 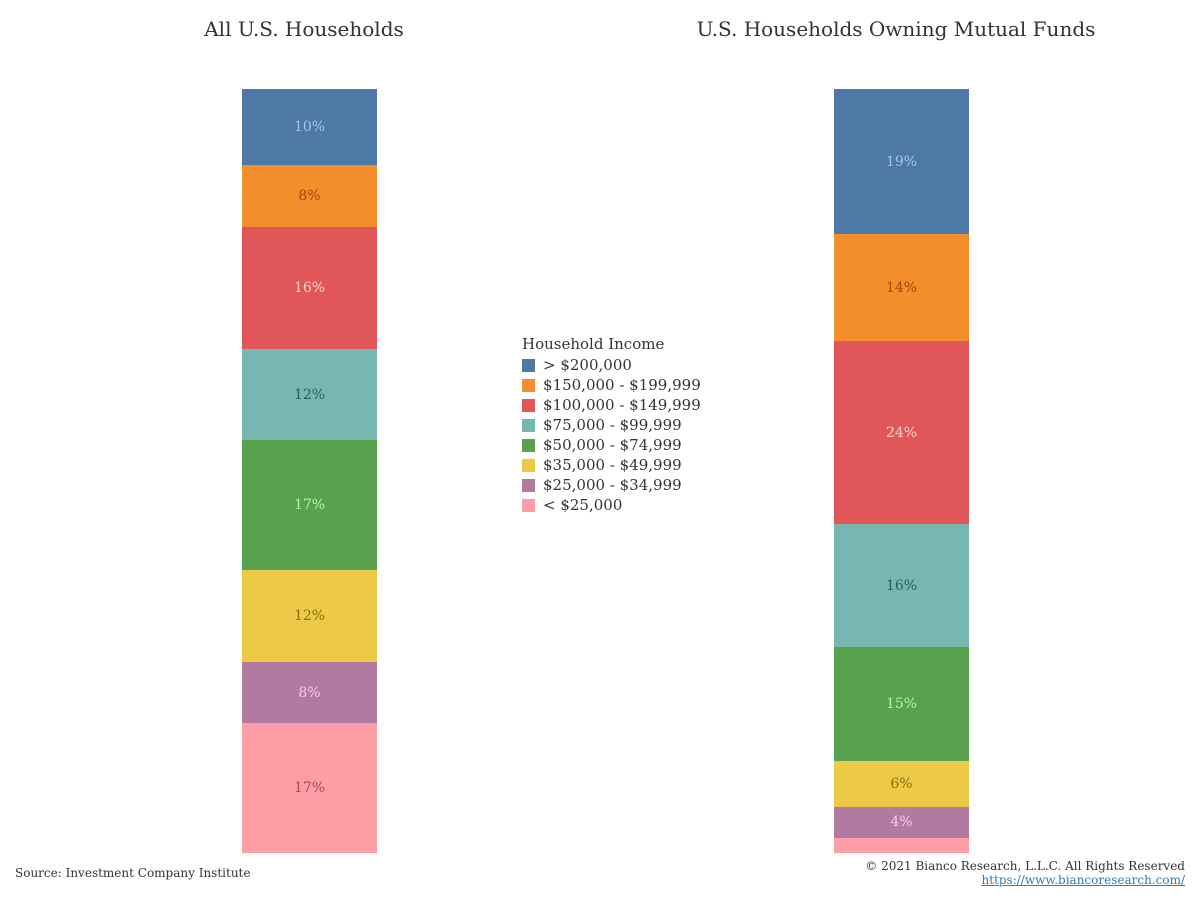 I want to click on legend-item: $35,000 - $49,999, so click(x=611, y=465).